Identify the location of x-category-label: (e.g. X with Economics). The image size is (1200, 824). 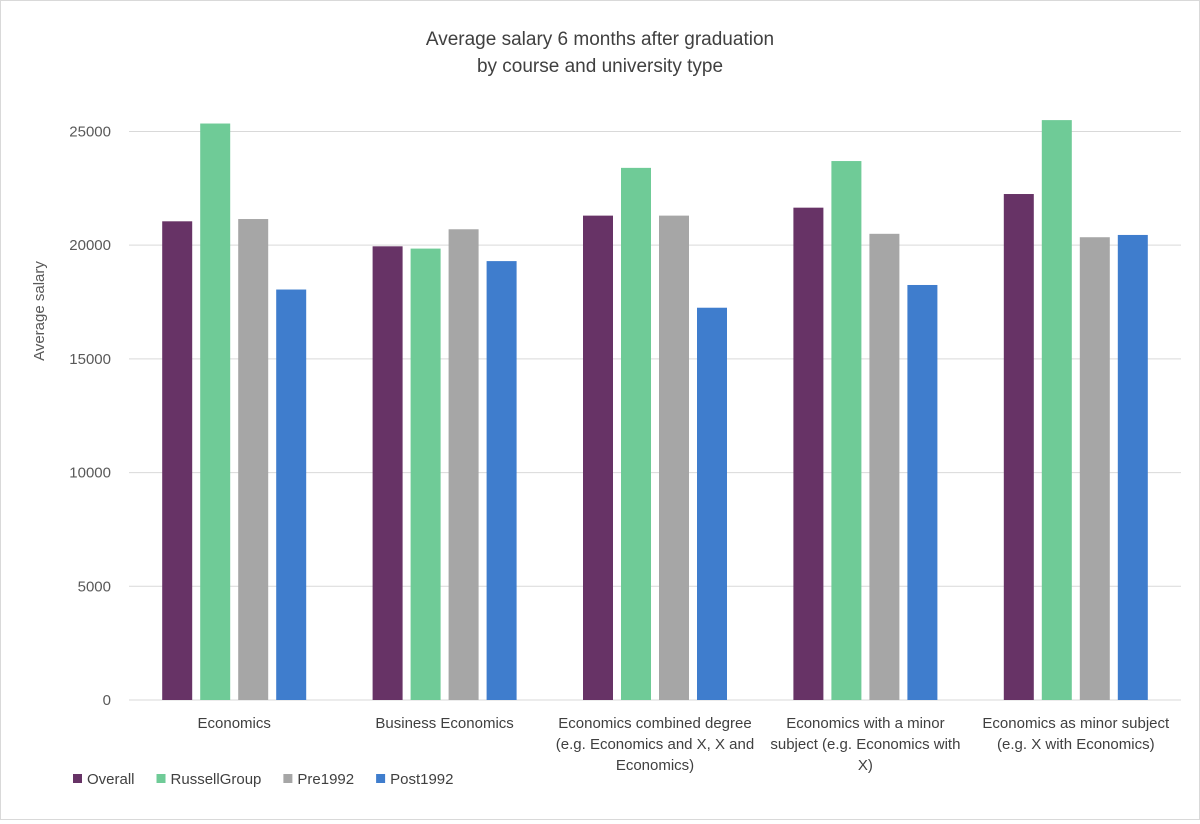
(1076, 744).